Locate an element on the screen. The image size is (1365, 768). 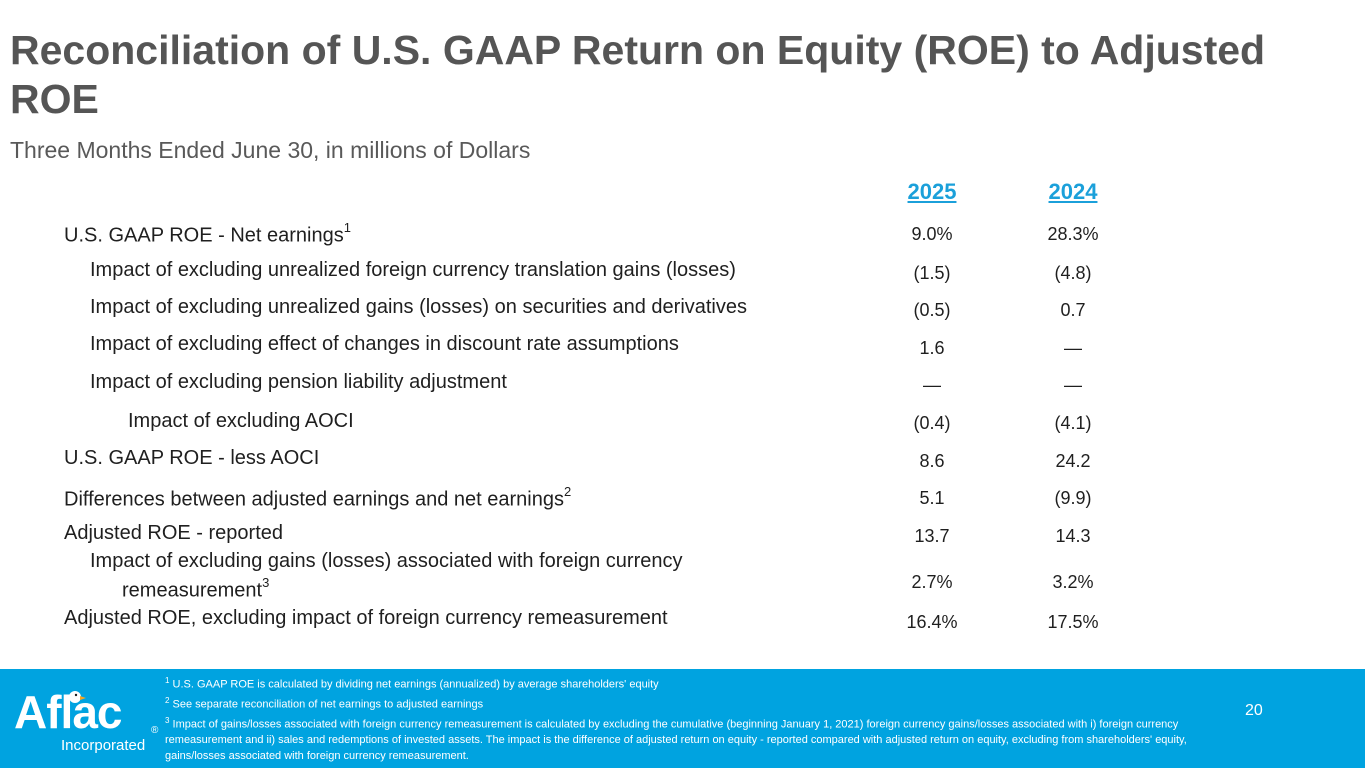
logo-subtitle: Incorporated is located at coordinates (103, 745).